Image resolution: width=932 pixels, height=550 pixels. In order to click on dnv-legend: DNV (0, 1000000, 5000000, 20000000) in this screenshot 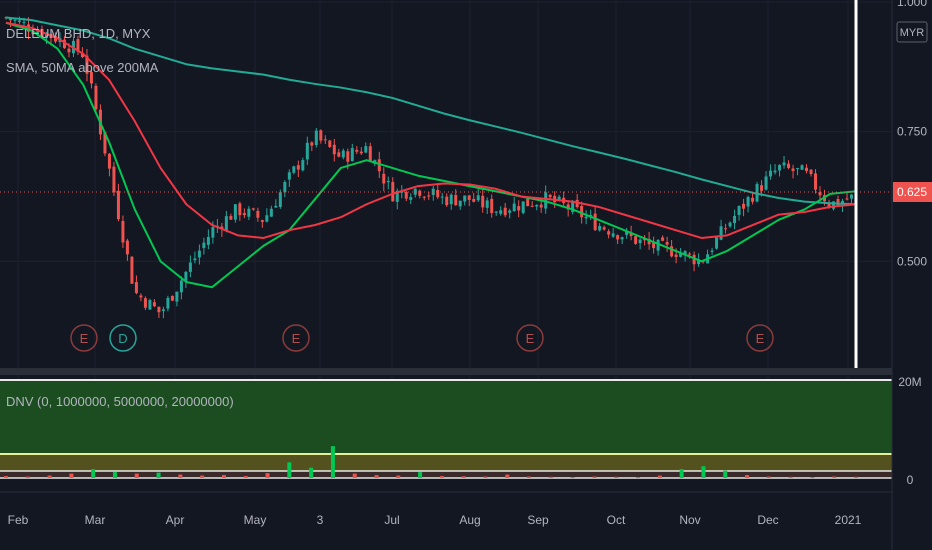, I will do `click(120, 401)`.